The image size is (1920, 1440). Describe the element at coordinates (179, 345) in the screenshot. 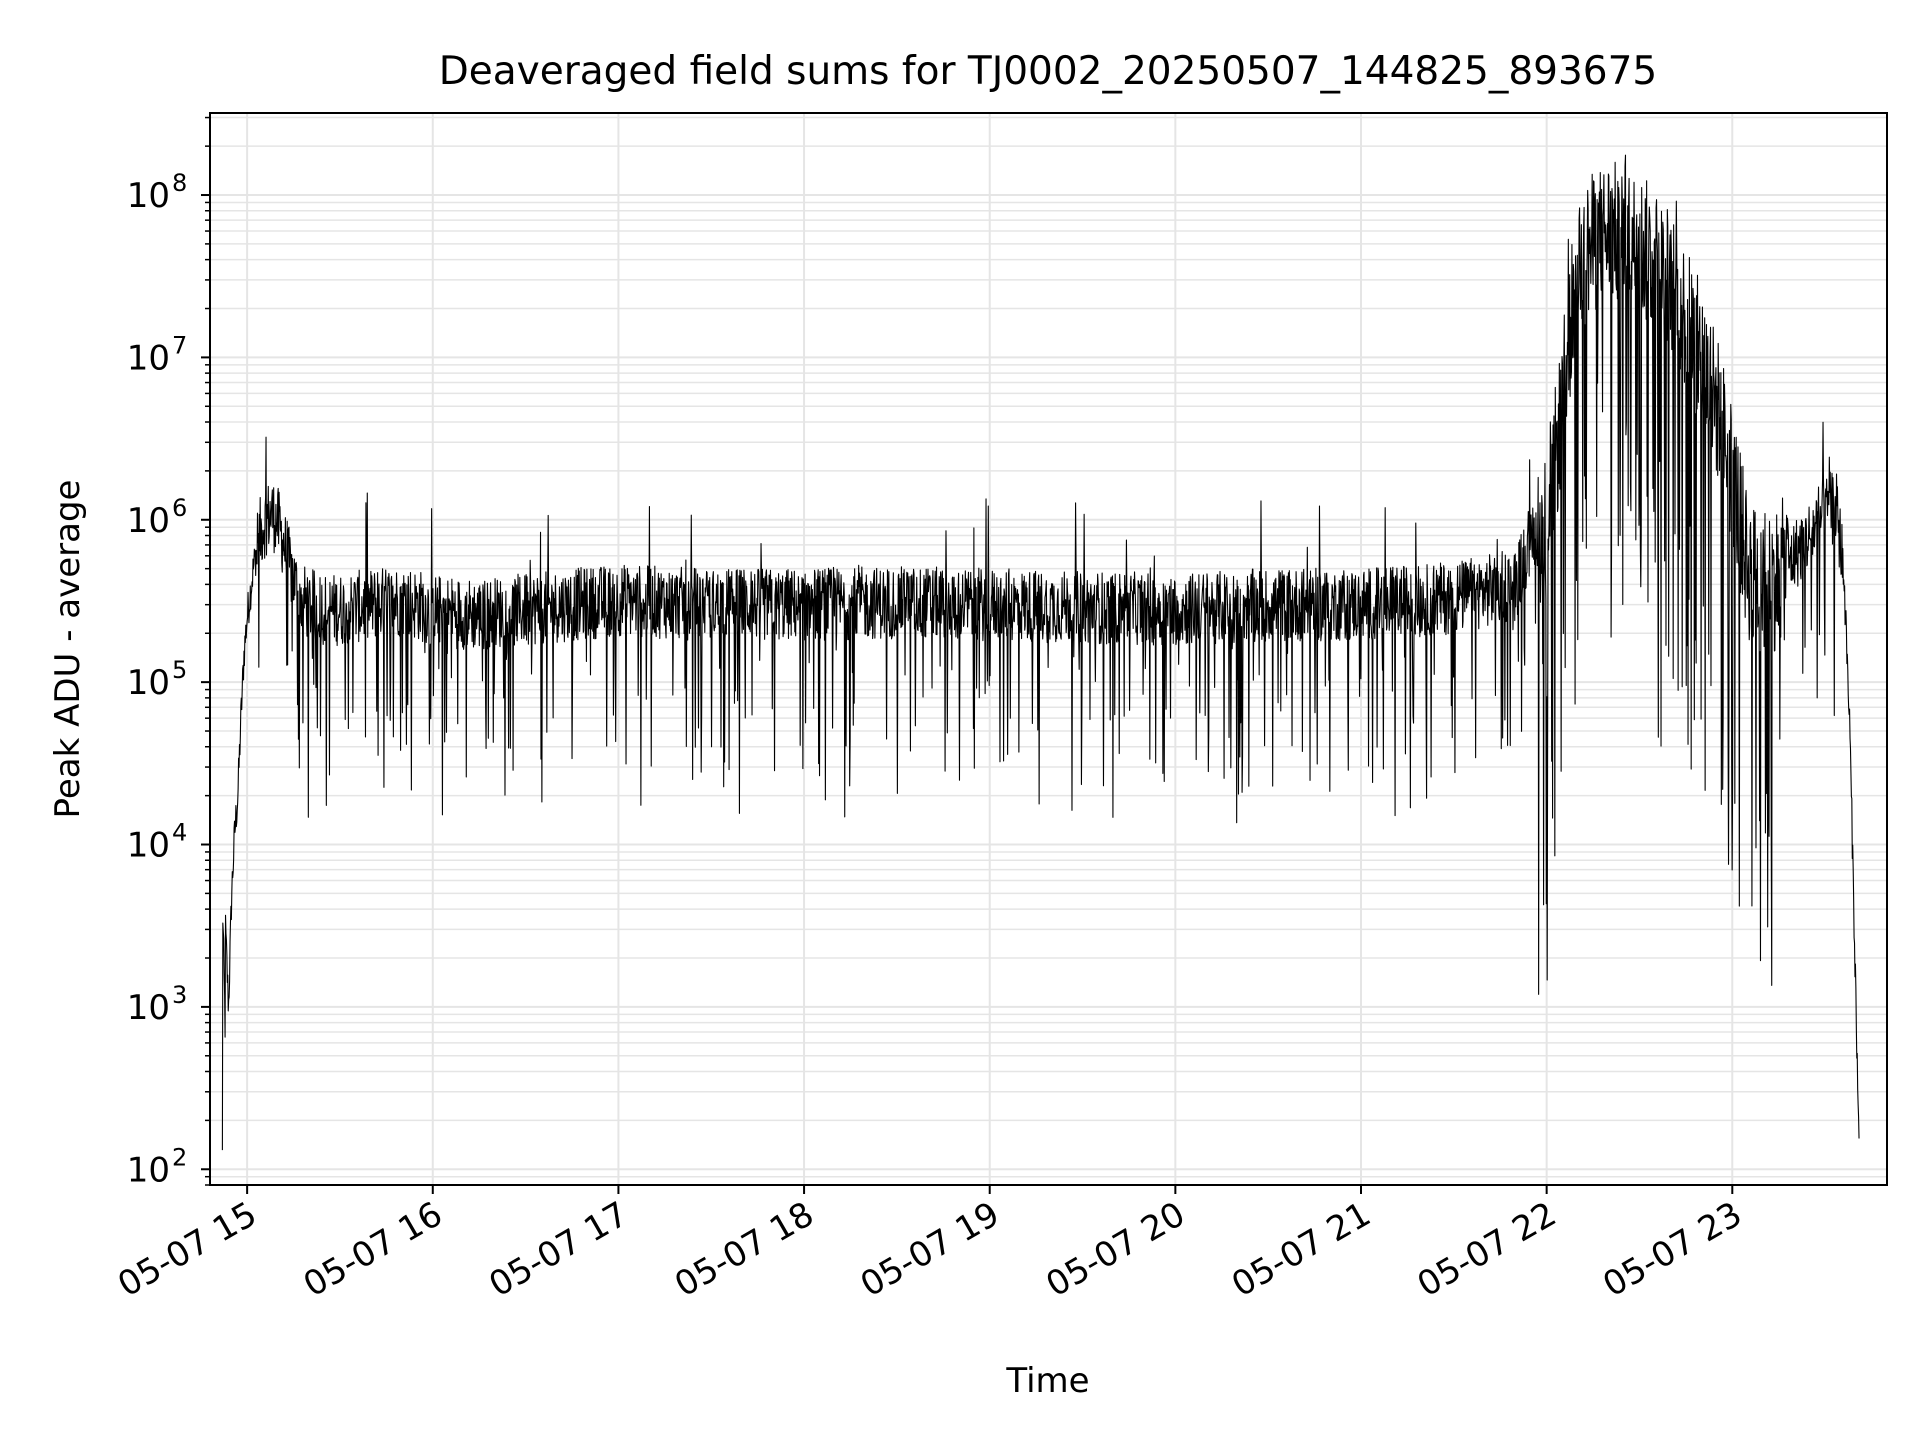

I see `y-tick-exponent: 7` at that location.